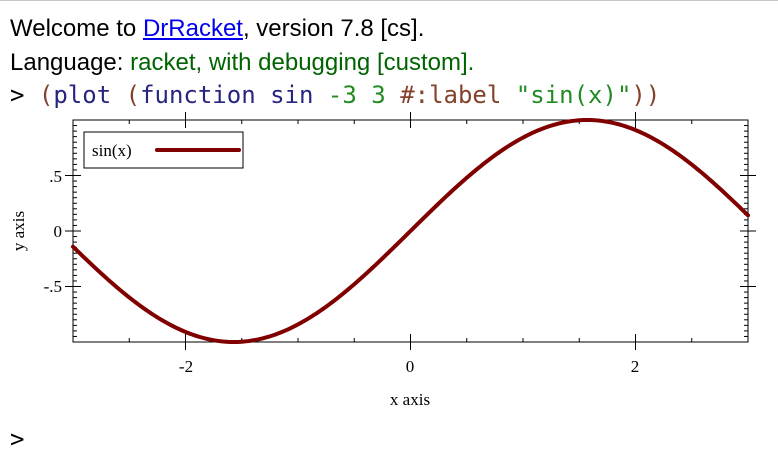  What do you see at coordinates (378, 95) in the screenshot?
I see `upper-bound-literal: 3` at bounding box center [378, 95].